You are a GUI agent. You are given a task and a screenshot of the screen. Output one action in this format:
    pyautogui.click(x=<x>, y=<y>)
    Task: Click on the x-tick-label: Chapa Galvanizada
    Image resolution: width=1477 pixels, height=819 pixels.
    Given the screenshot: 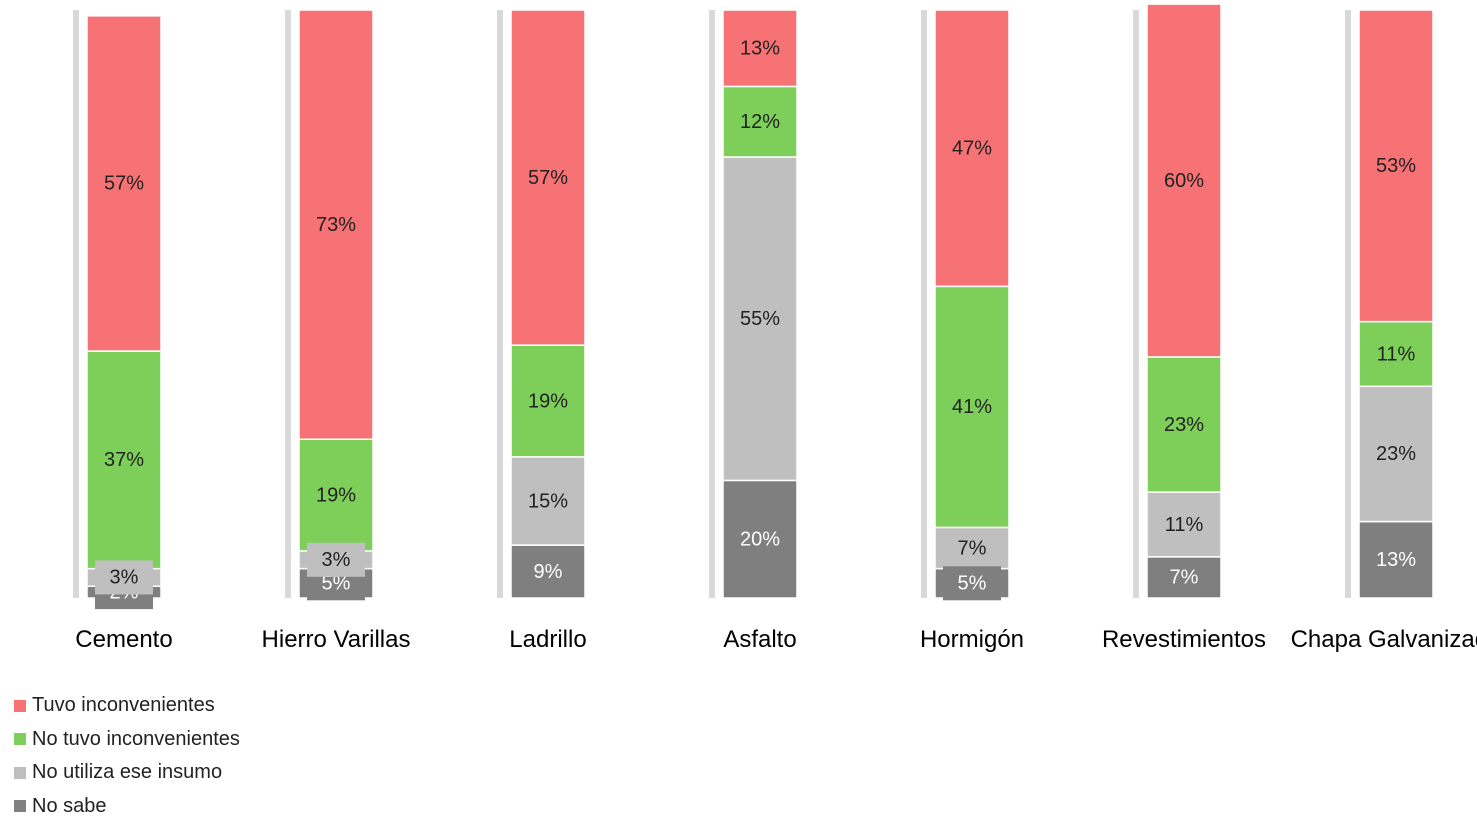 What is the action you would take?
    pyautogui.click(x=1383, y=639)
    